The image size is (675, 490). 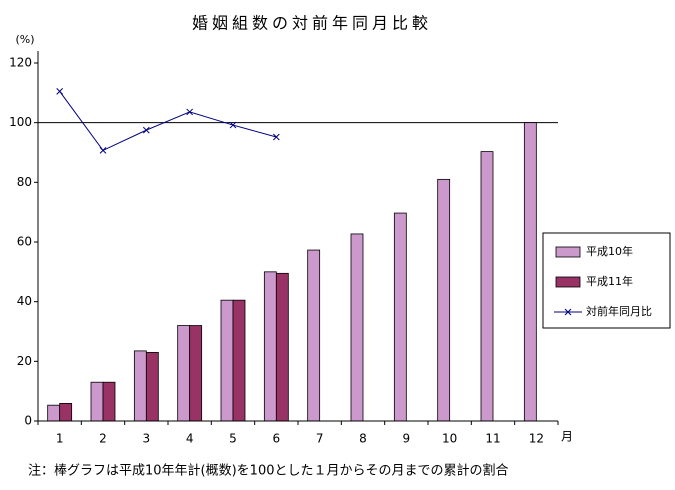 What do you see at coordinates (233, 439) in the screenshot?
I see `x-tick-label: 5` at bounding box center [233, 439].